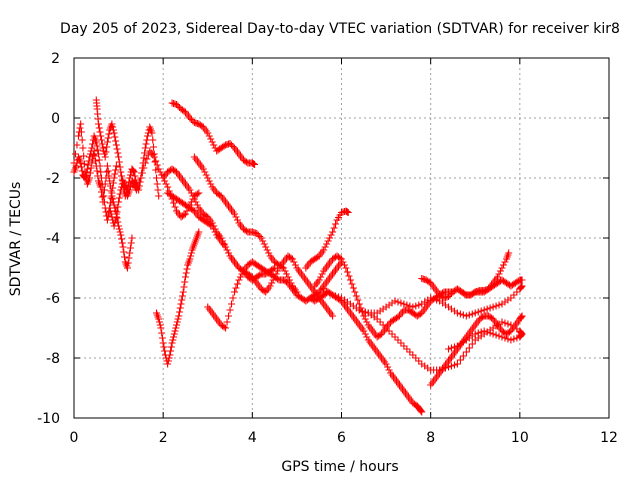 The height and width of the screenshot is (480, 640). I want to click on x-tick-label: 8, so click(430, 438).